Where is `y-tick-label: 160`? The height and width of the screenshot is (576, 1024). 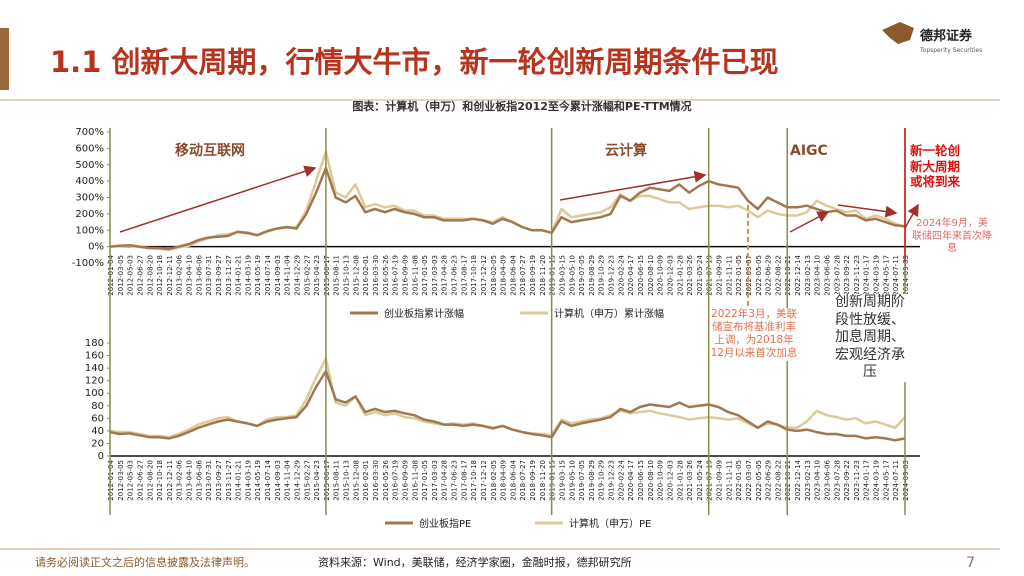 y-tick-label: 160 is located at coordinates (94, 356).